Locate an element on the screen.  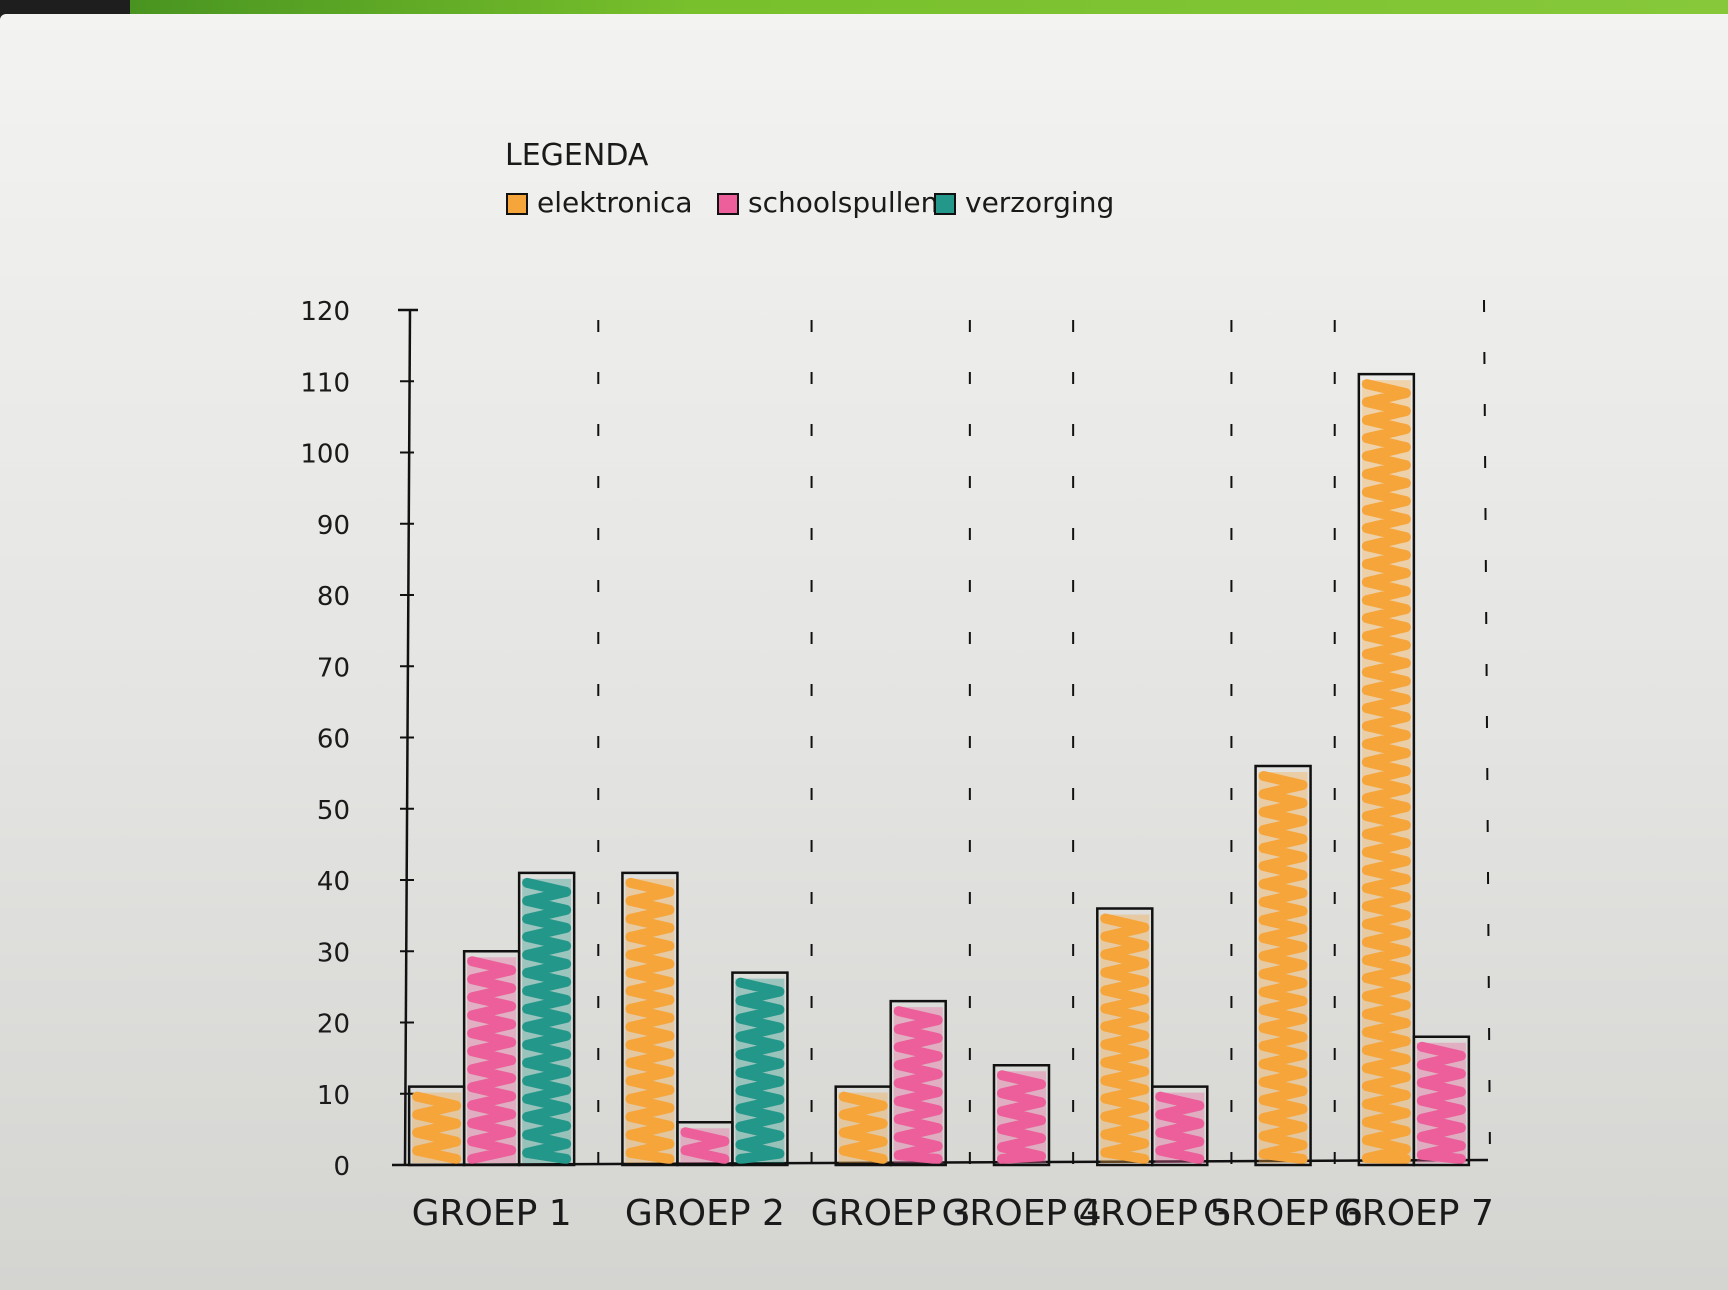
y-tick-label-110: 110 is located at coordinates (325, 383).